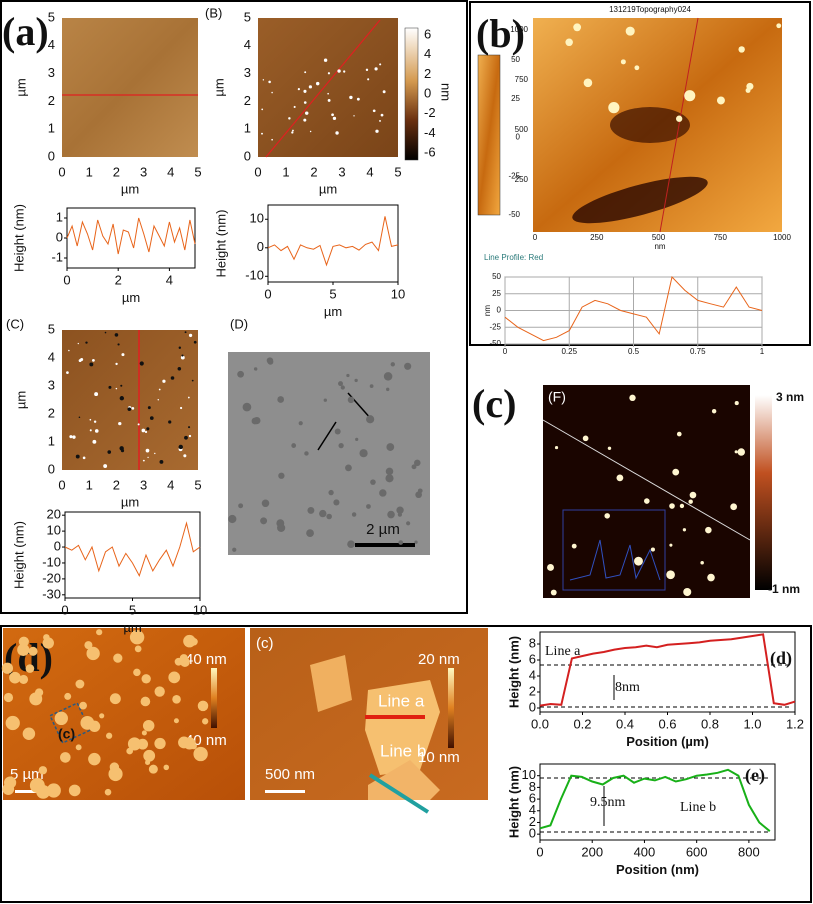 This screenshot has height=904, width=813. What do you see at coordinates (762, 351) in the screenshot?
I see `x-tick-label: 1` at bounding box center [762, 351].